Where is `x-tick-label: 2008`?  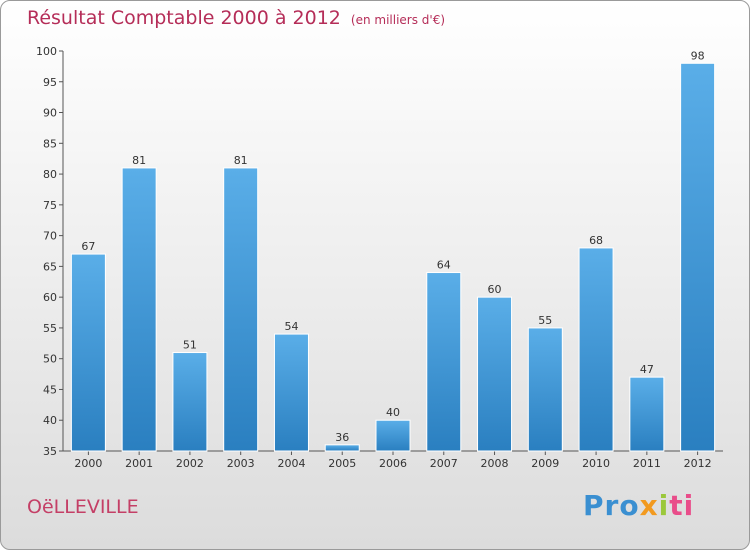
x-tick-label: 2008 is located at coordinates (495, 463).